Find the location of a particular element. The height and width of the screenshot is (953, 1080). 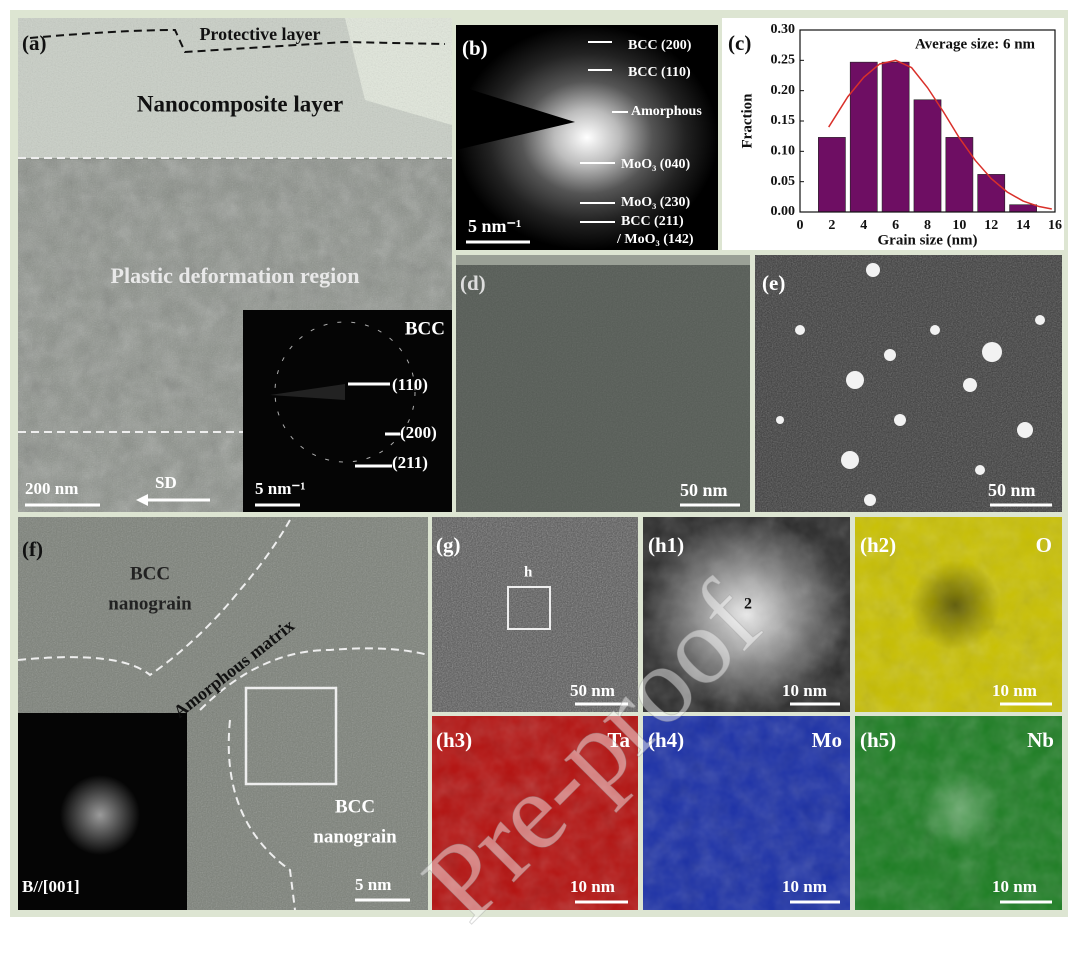

annotation: Plastic deformation region is located at coordinates (235, 275).